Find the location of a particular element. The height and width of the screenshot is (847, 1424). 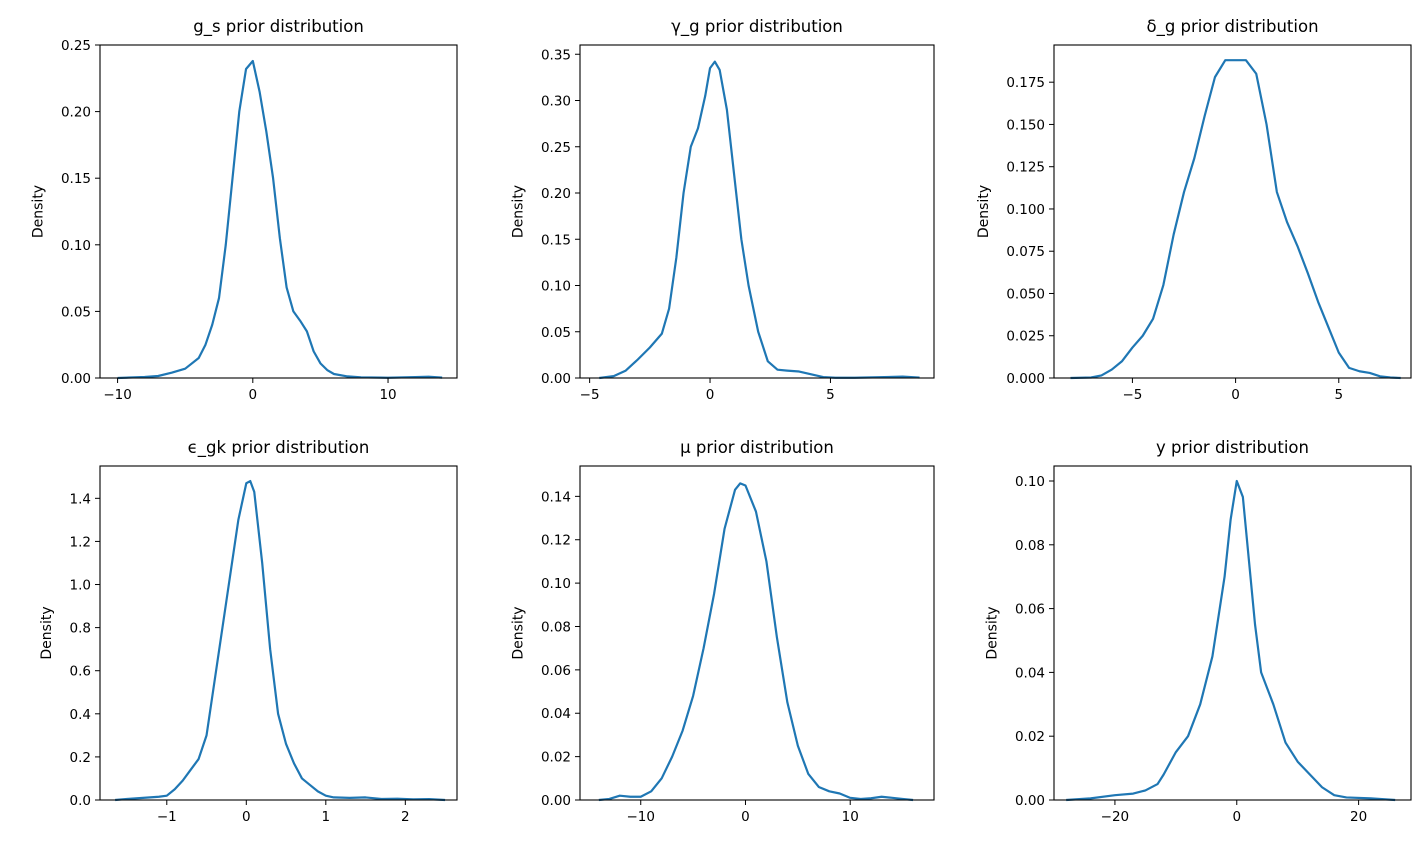

x-tick-label: 1 is located at coordinates (326, 817).